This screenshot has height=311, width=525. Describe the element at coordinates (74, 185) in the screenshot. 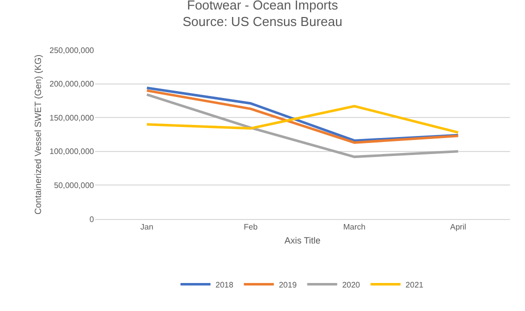

I see `y-tick-label: 50,000,000` at that location.